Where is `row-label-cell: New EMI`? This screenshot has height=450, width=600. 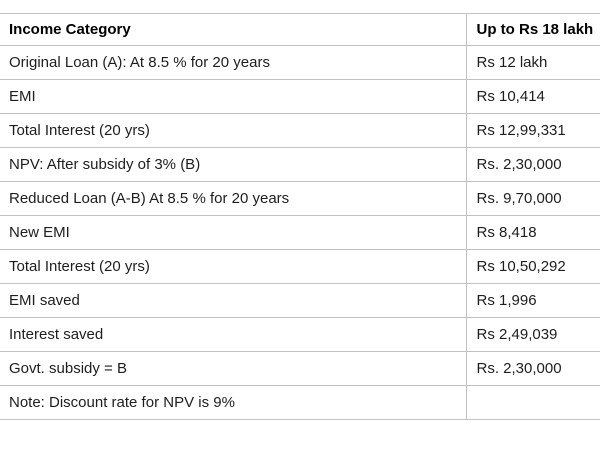 row-label-cell: New EMI is located at coordinates (233, 232).